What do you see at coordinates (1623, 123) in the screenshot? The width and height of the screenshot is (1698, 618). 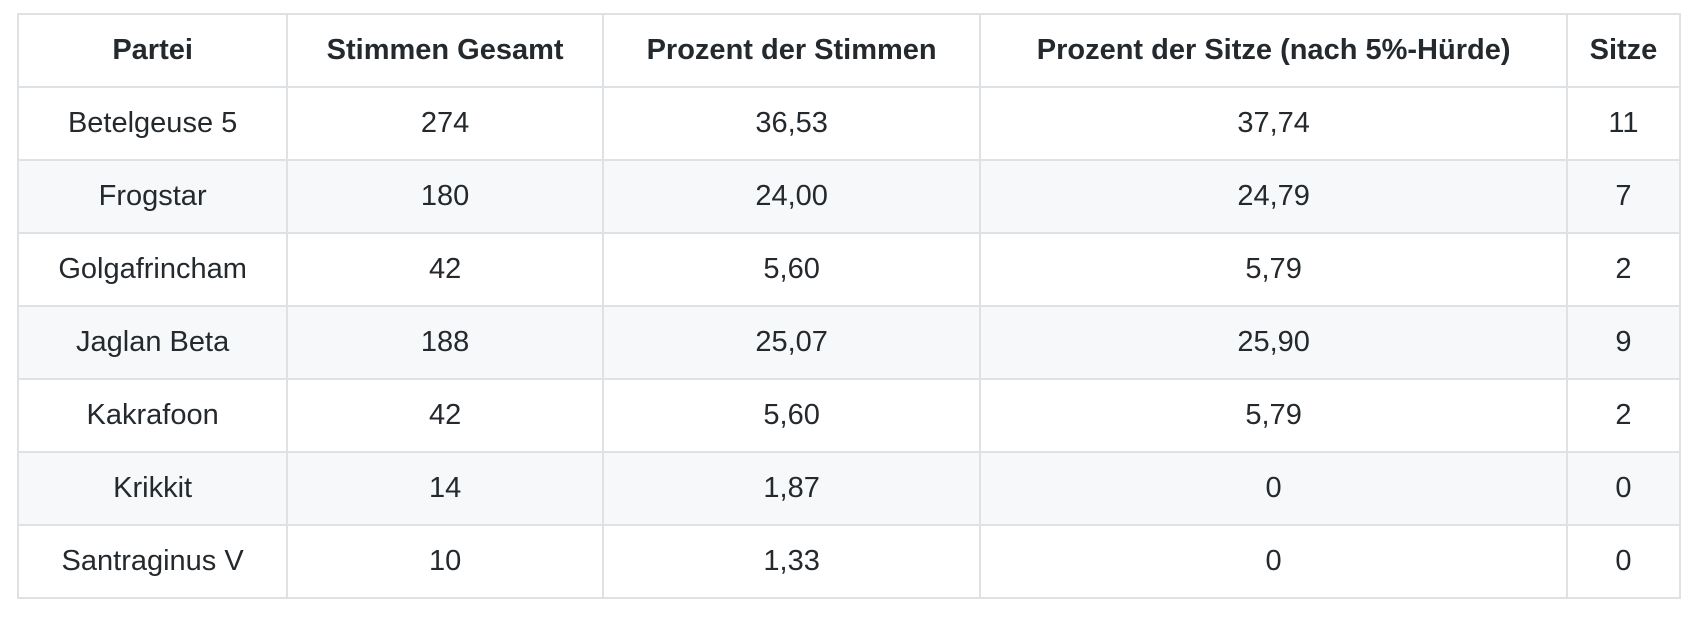 I see `seats-cell: 11` at bounding box center [1623, 123].